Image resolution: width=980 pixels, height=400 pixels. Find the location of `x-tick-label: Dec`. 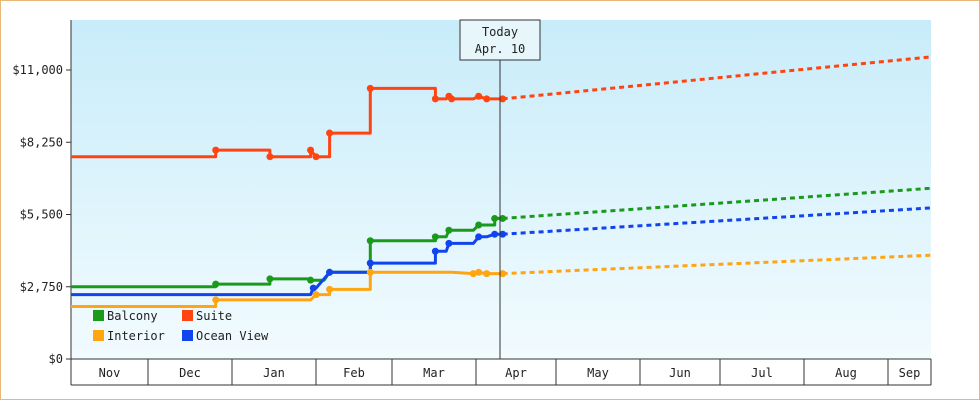

x-tick-label: Dec is located at coordinates (190, 373).